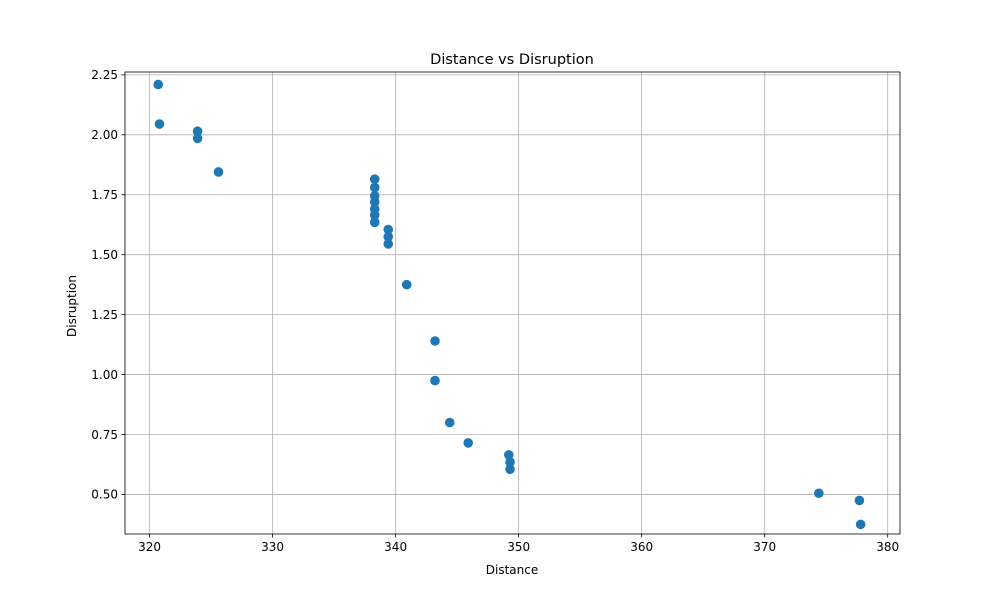 The image size is (1000, 600). I want to click on x-tick-label: 320, so click(149, 547).